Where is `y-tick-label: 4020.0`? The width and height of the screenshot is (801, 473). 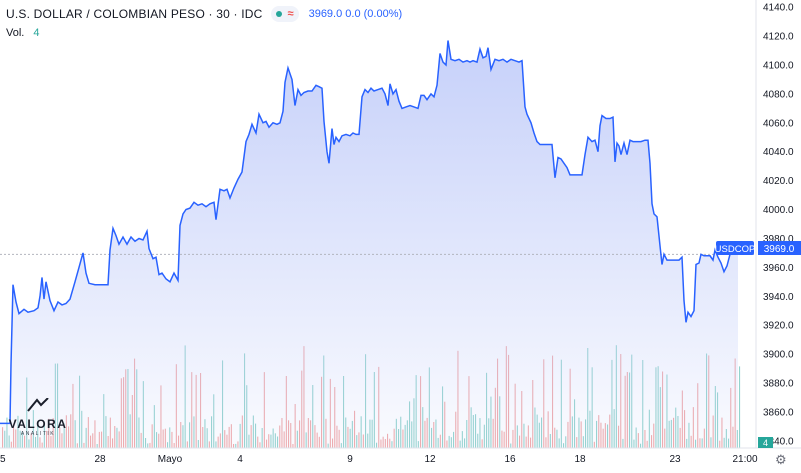
y-tick-label: 4020.0 is located at coordinates (778, 181).